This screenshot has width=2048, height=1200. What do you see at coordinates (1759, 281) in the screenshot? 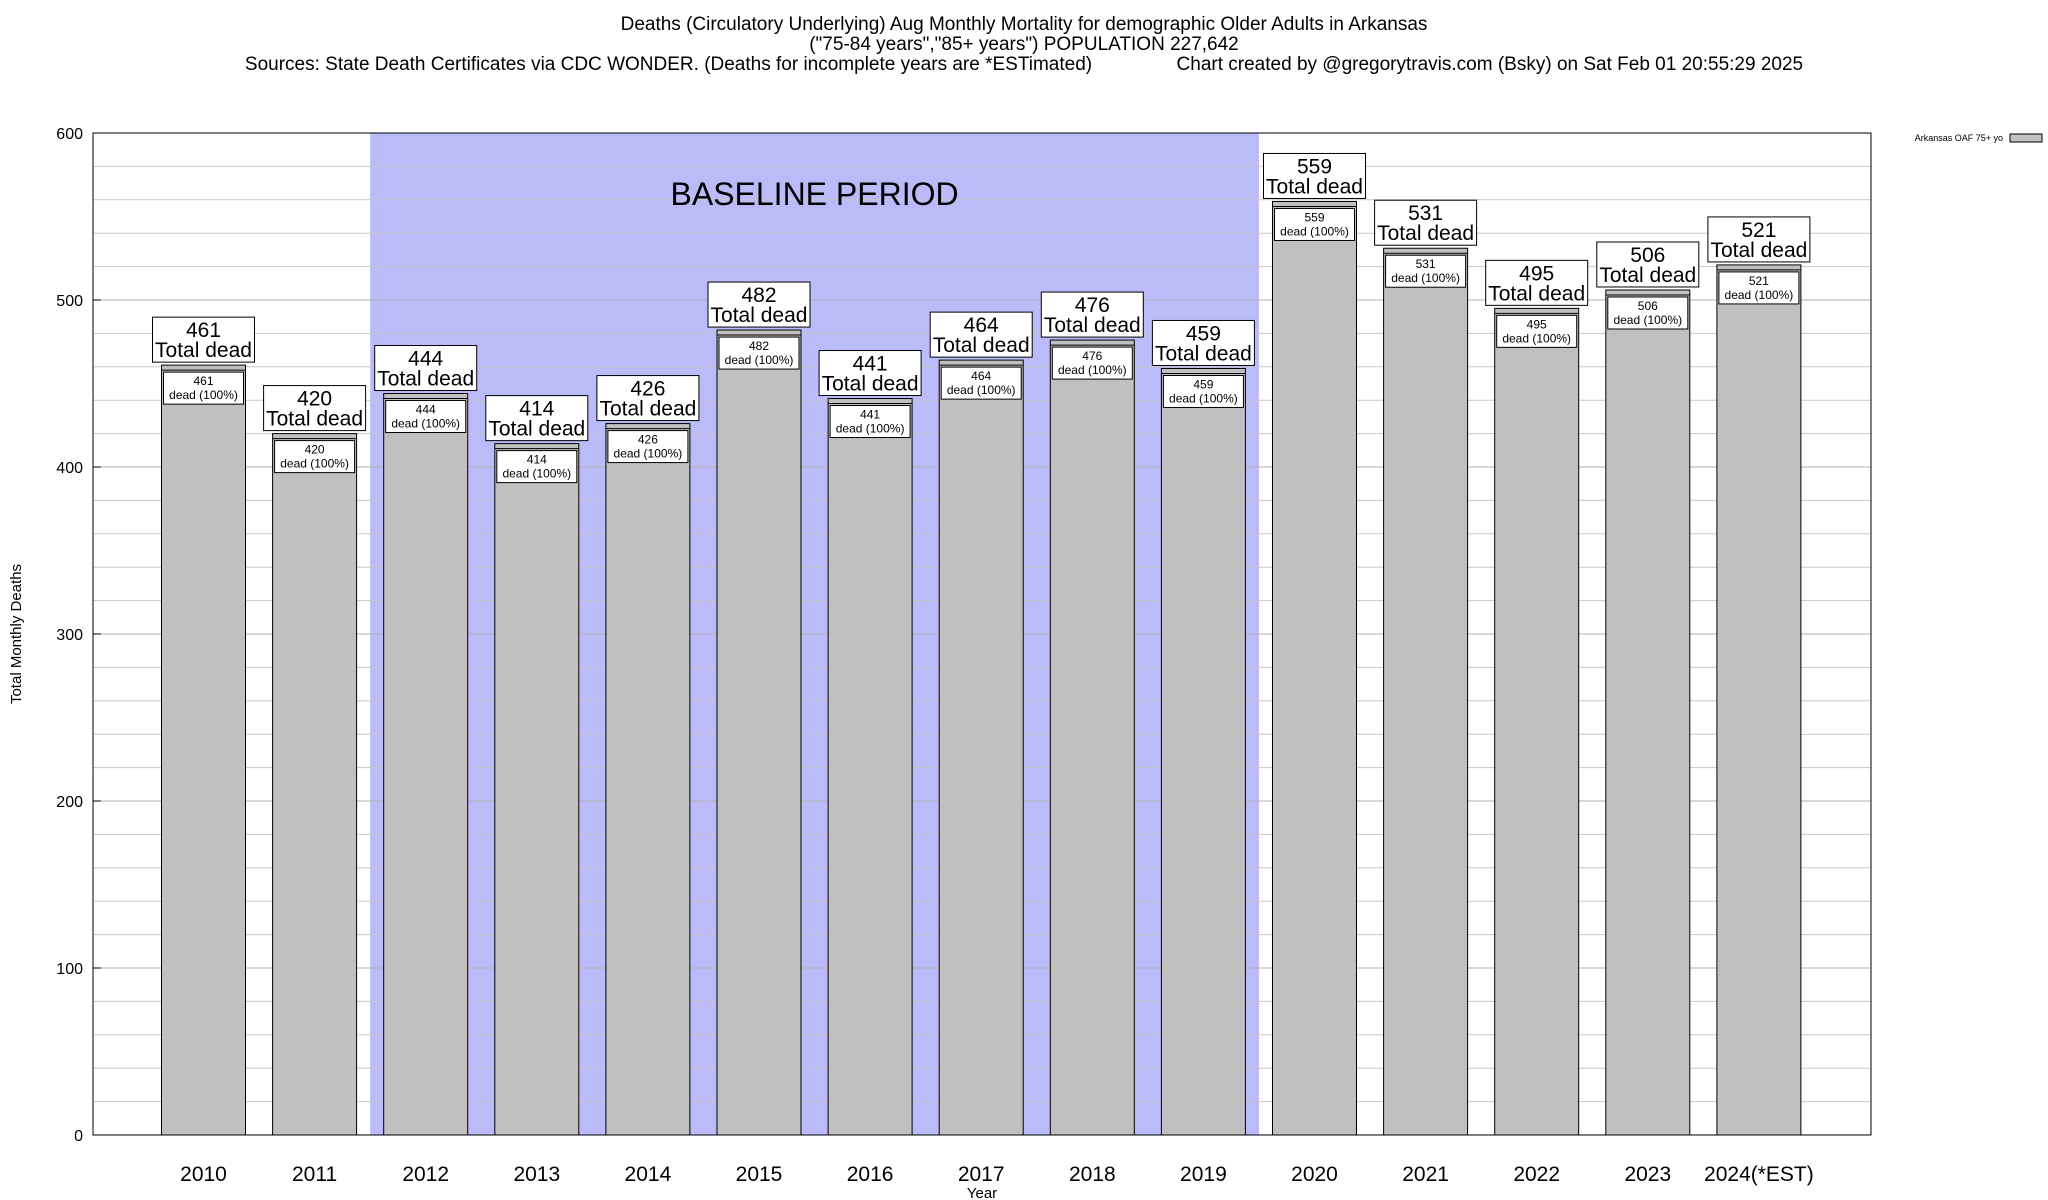
I see `inner-value-label: 521` at bounding box center [1759, 281].